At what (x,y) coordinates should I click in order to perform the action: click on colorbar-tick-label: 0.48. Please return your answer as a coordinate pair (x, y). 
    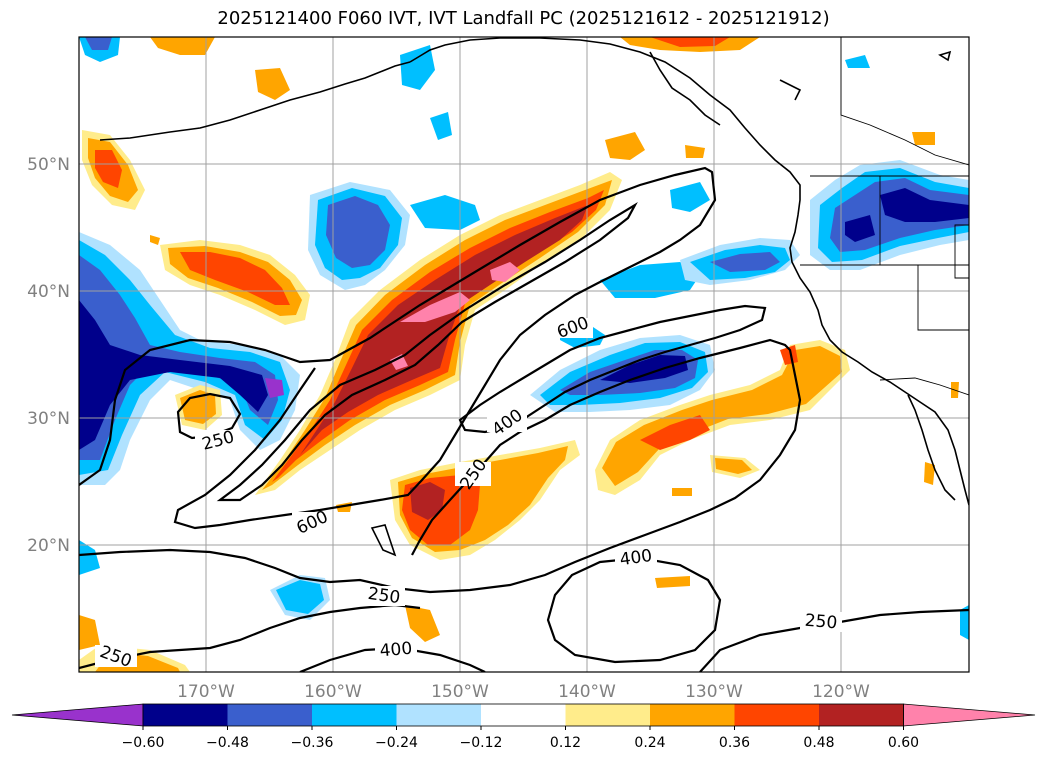
    Looking at the image, I should click on (818, 743).